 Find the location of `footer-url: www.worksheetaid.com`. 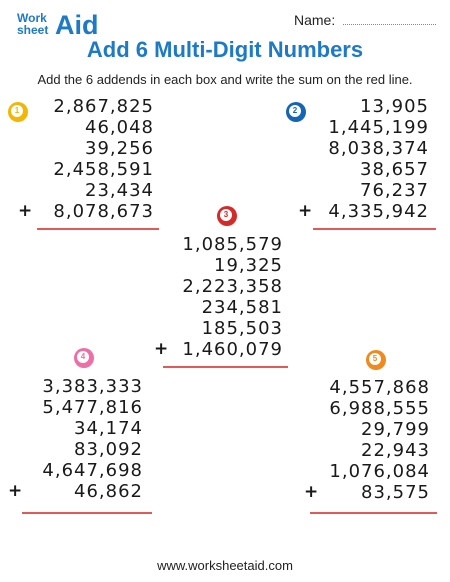

footer-url: www.worksheetaid.com is located at coordinates (225, 565).